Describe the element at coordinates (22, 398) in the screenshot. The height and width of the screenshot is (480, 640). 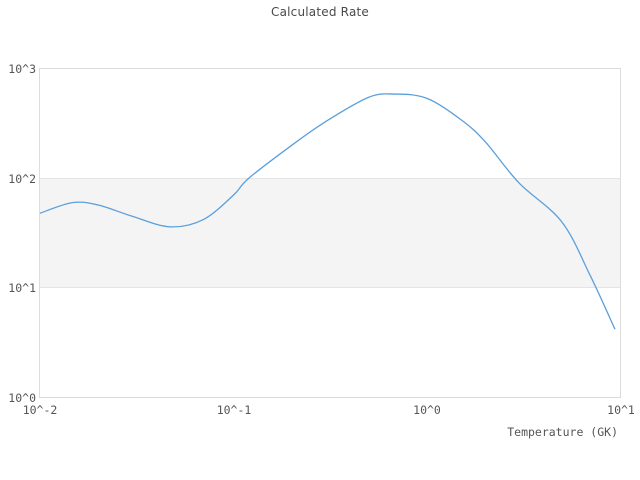
I see `y-axis-tick-label: 10^0` at that location.